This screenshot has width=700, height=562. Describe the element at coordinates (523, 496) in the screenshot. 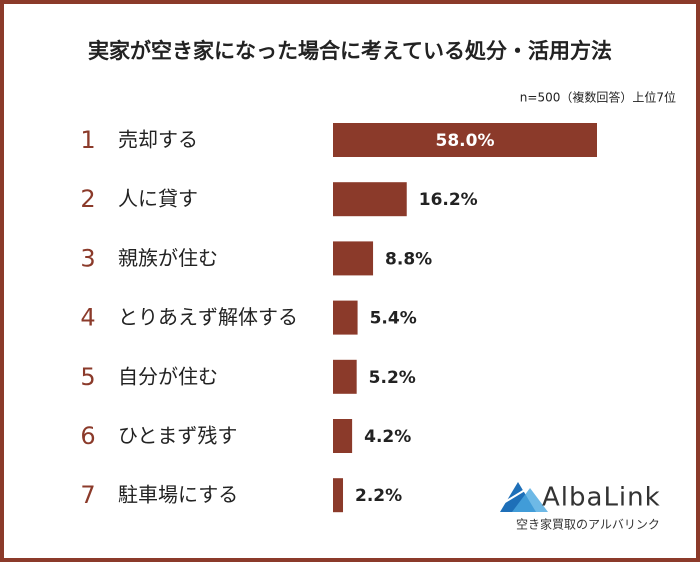

I see `logo-icon` at that location.